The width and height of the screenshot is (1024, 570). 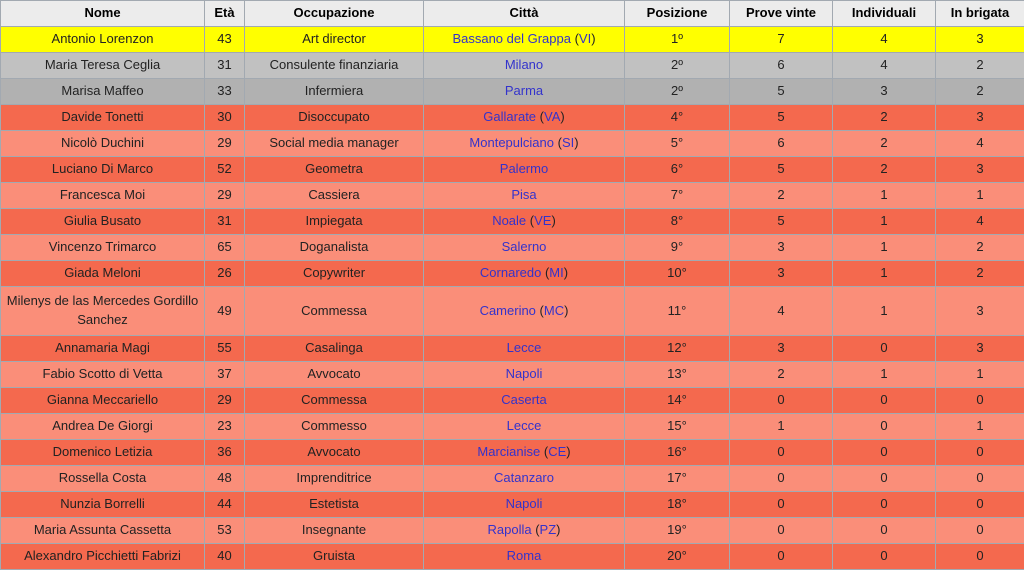 I want to click on cell-posizione: 9°, so click(x=677, y=248).